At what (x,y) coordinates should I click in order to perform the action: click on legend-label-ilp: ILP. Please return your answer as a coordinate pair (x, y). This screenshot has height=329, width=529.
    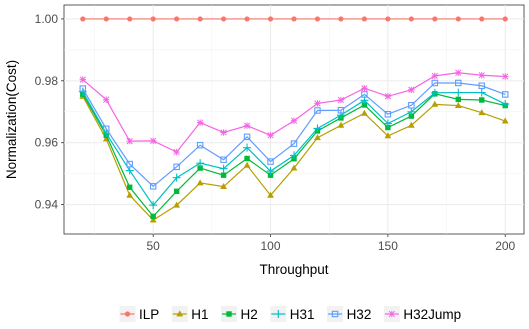
    Looking at the image, I should click on (149, 314).